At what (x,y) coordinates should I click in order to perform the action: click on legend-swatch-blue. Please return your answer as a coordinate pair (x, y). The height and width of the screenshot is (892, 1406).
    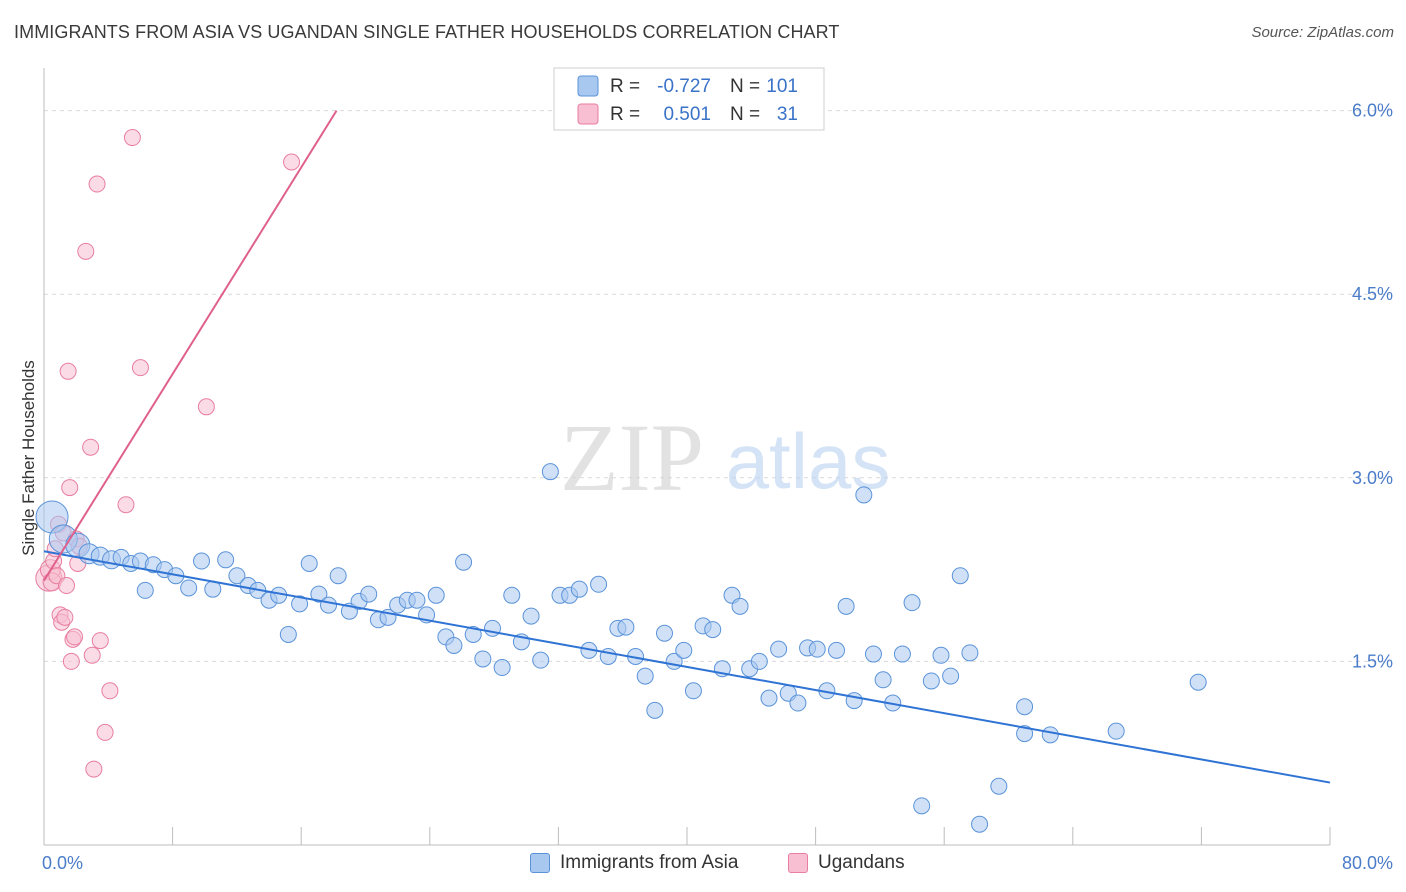
    Looking at the image, I should click on (588, 86).